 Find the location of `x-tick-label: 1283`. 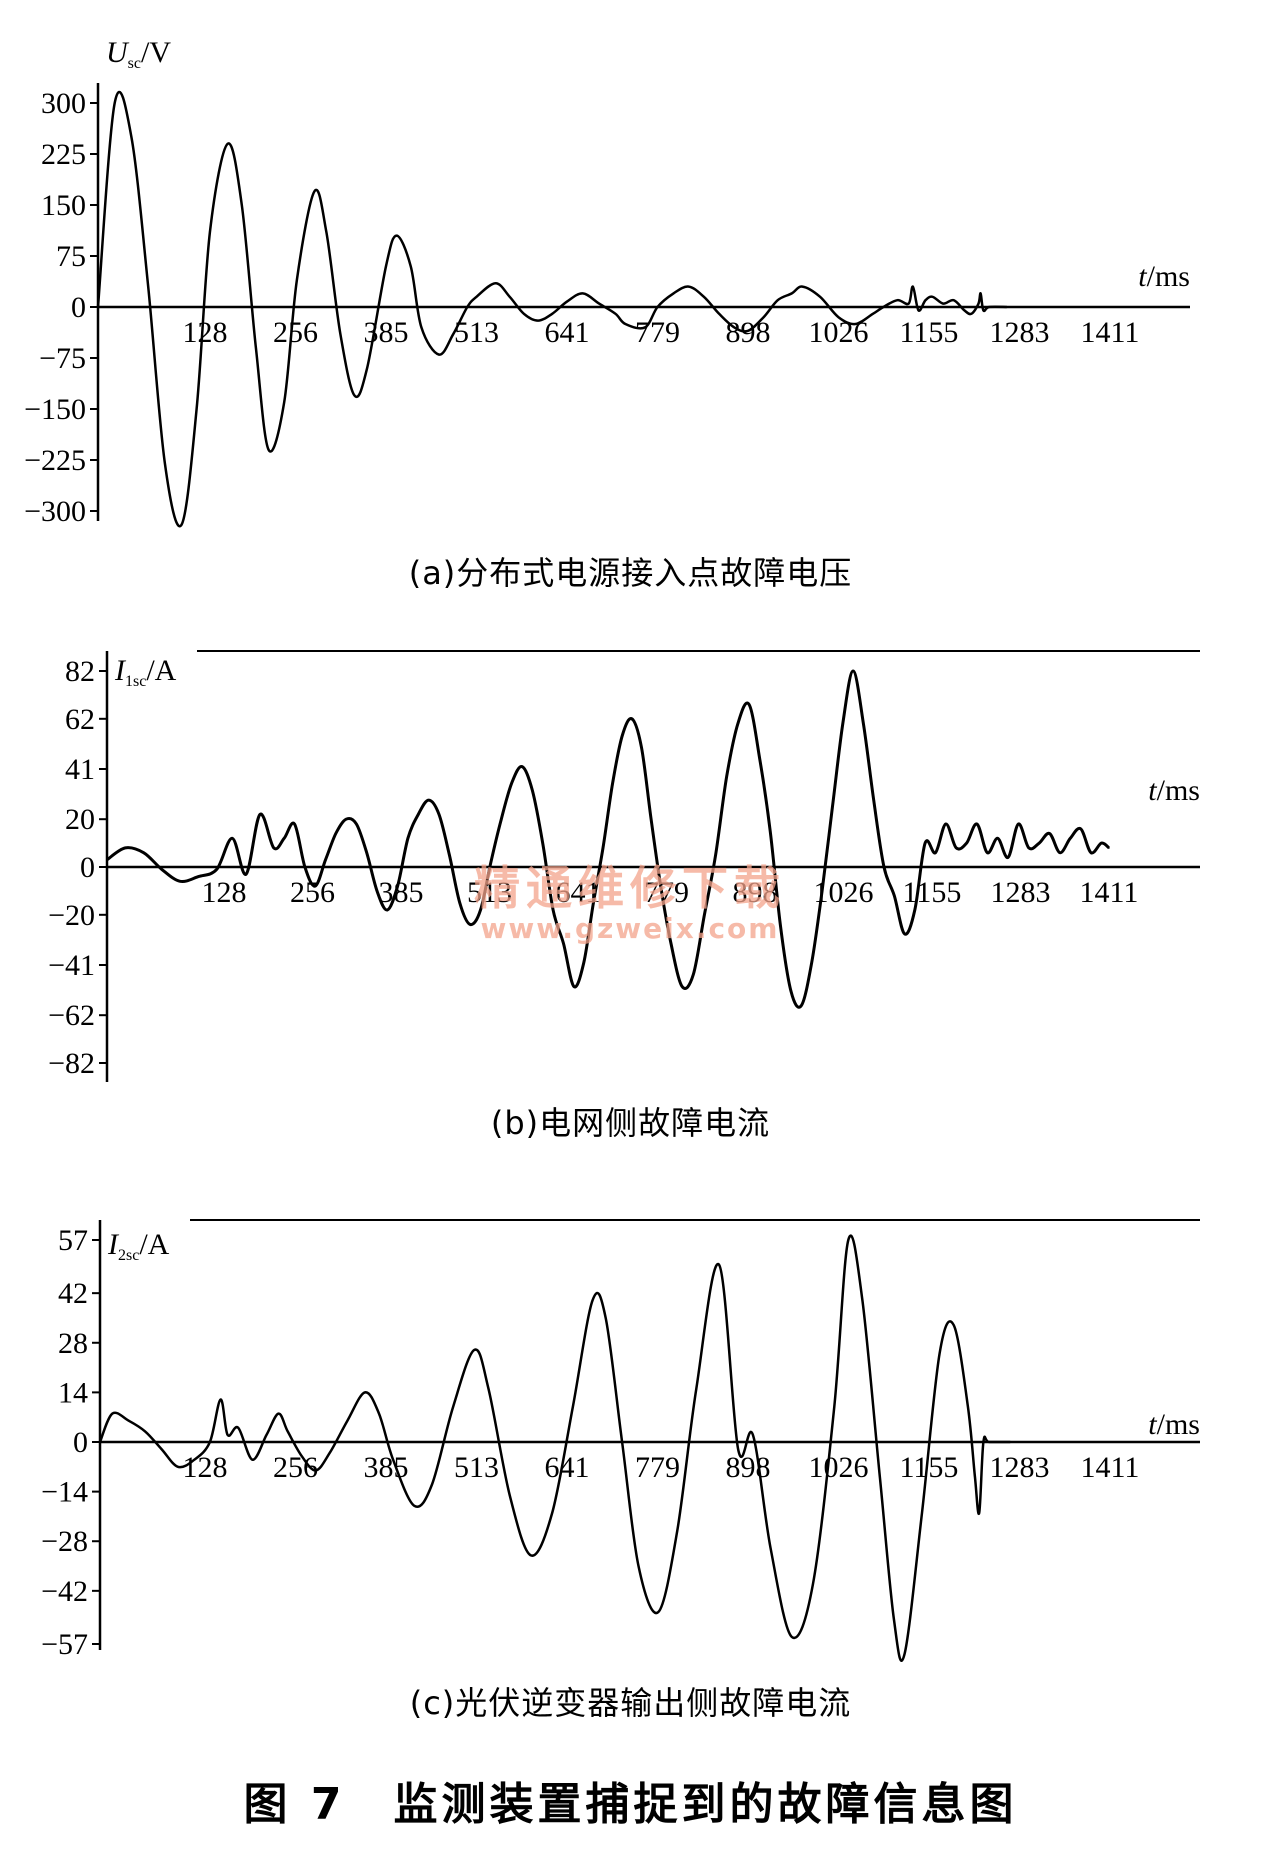

x-tick-label: 1283 is located at coordinates (1021, 892).